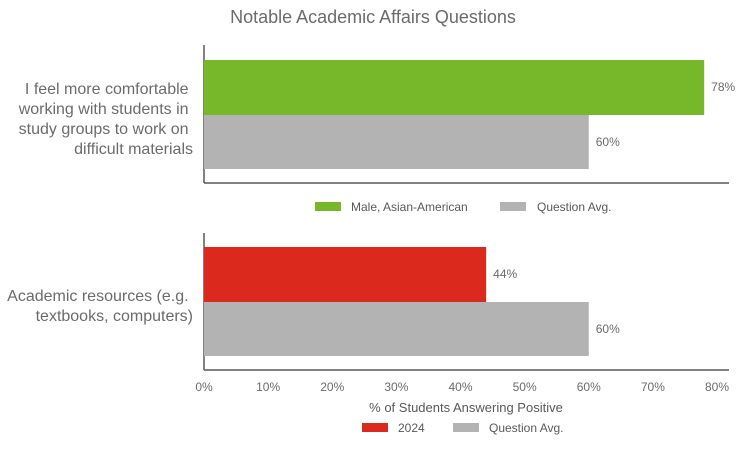 This screenshot has width=747, height=460. I want to click on data-label-2024: 44%, so click(505, 274).